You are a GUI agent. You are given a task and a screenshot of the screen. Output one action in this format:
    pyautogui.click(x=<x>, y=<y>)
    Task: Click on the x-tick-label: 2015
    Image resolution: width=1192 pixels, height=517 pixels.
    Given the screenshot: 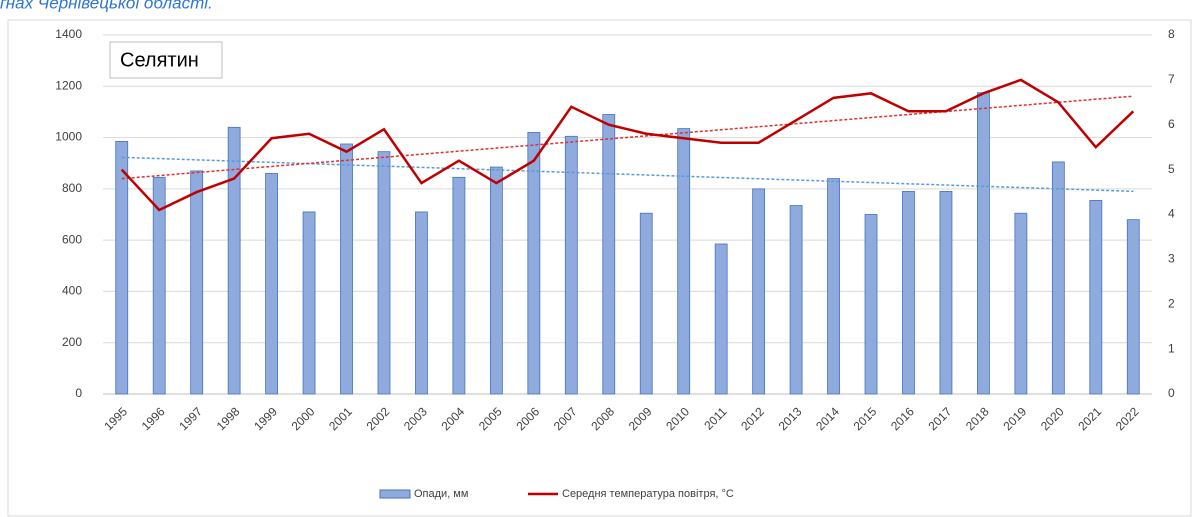 What is the action you would take?
    pyautogui.click(x=865, y=418)
    